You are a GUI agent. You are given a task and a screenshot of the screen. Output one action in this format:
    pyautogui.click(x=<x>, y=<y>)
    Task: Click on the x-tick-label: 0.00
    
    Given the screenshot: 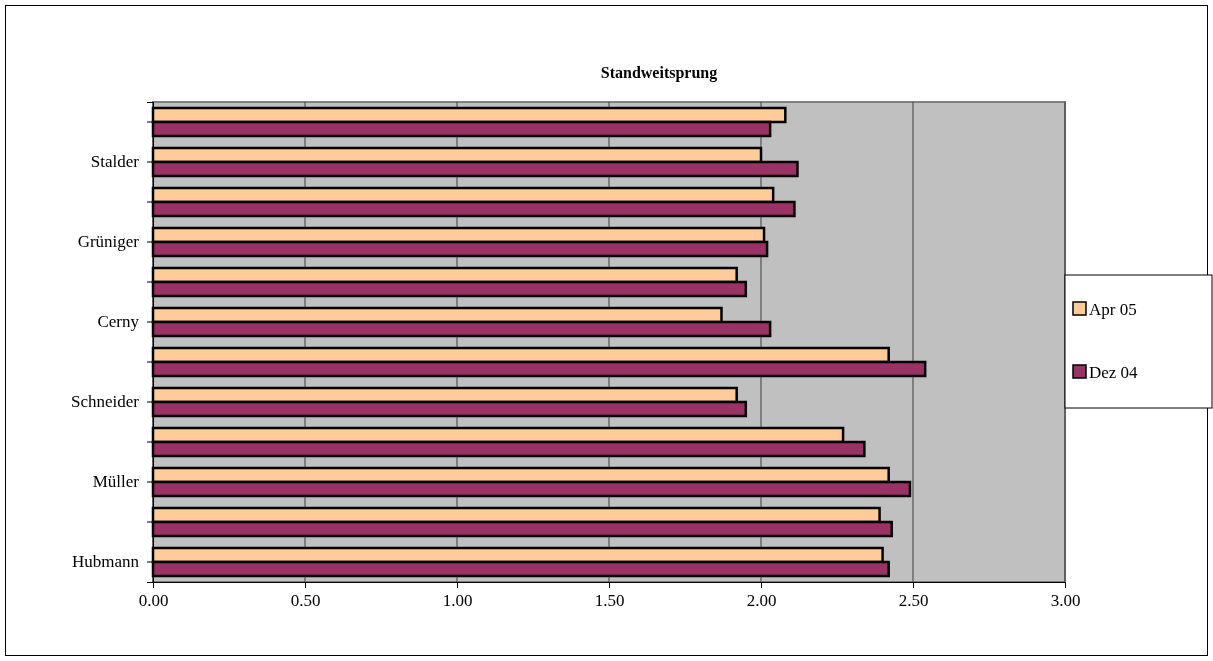 What is the action you would take?
    pyautogui.click(x=153, y=601)
    